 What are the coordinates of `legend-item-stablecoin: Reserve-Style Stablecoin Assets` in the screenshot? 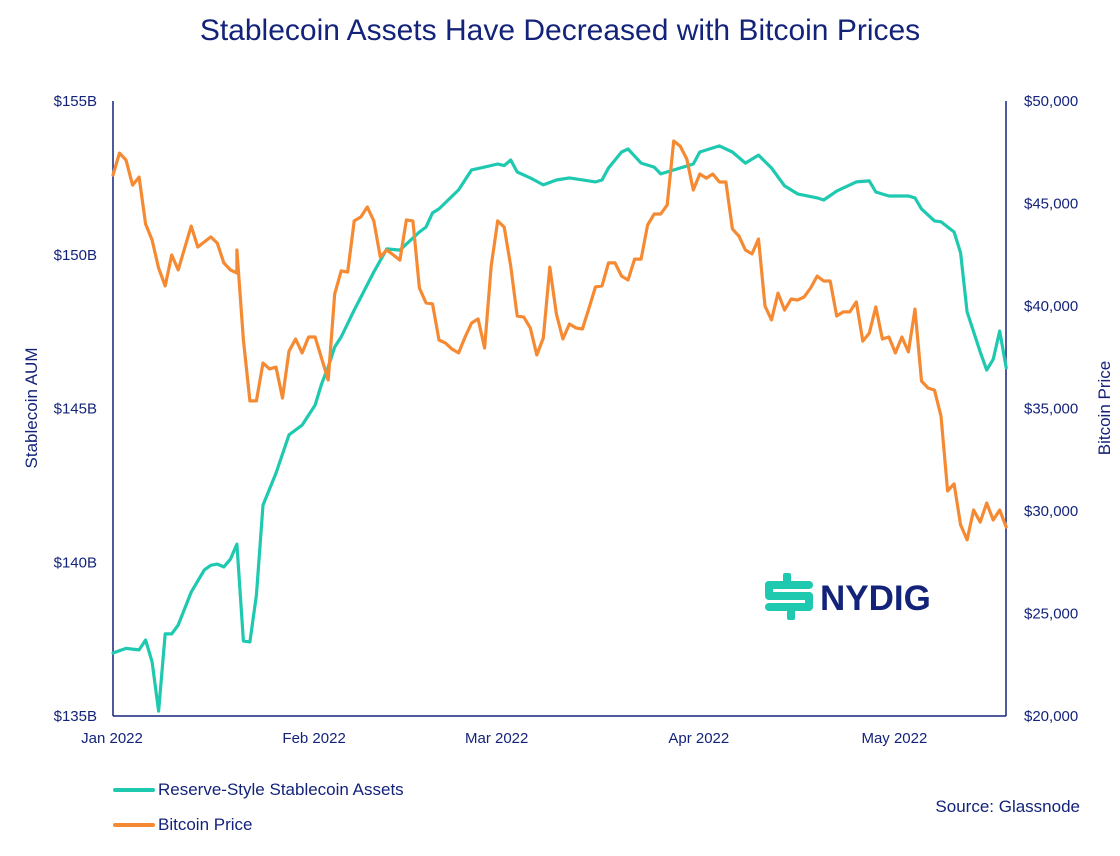 It's located at (258, 790).